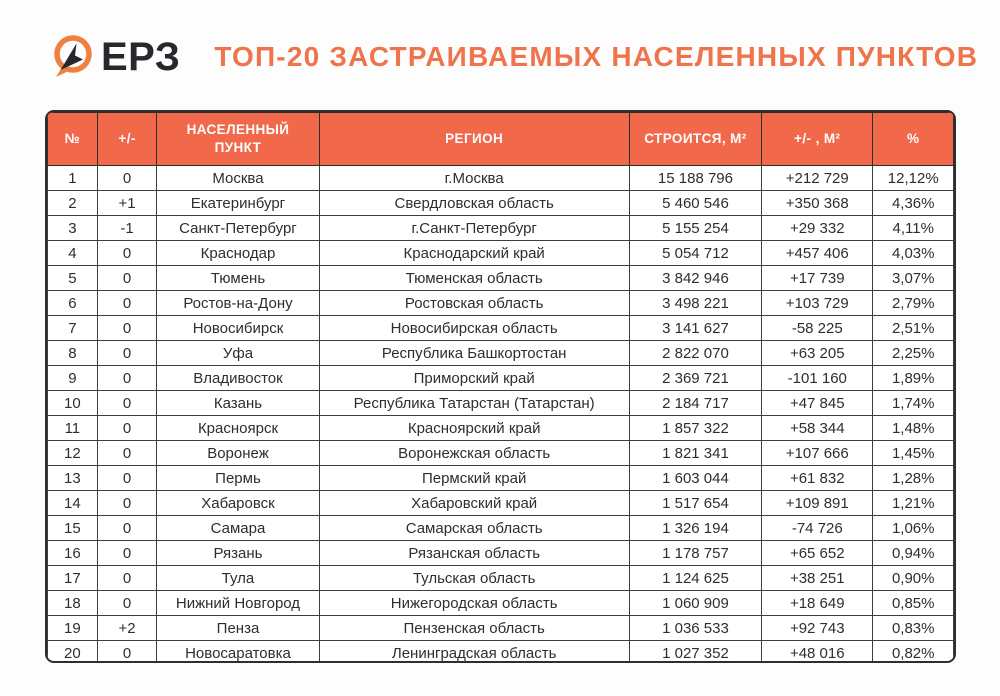 The height and width of the screenshot is (696, 1000). I want to click on area-under-construction-cell: 2 184 717, so click(695, 403).